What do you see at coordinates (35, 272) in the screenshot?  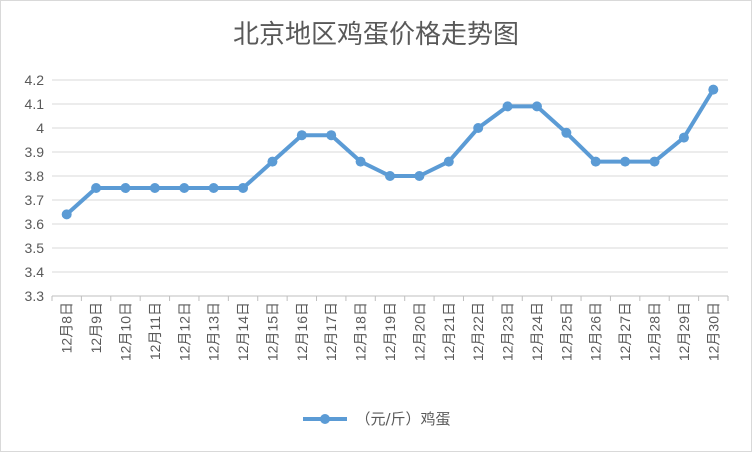 I see `y-tick-label: 3.4` at bounding box center [35, 272].